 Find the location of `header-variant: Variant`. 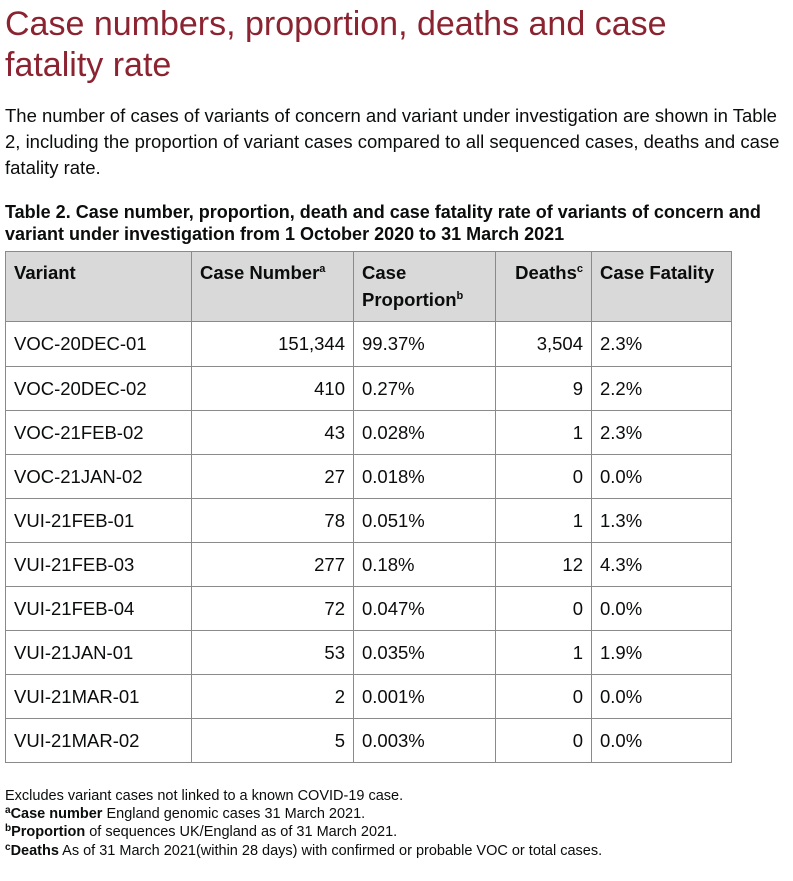

header-variant: Variant is located at coordinates (98, 286).